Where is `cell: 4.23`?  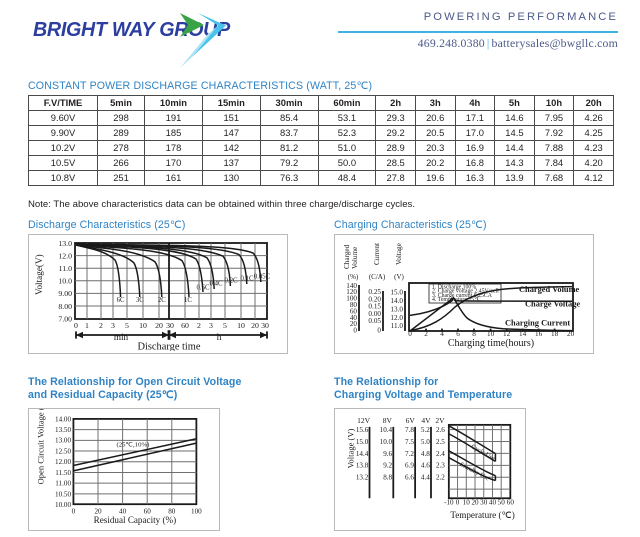 cell: 4.23 is located at coordinates (593, 148).